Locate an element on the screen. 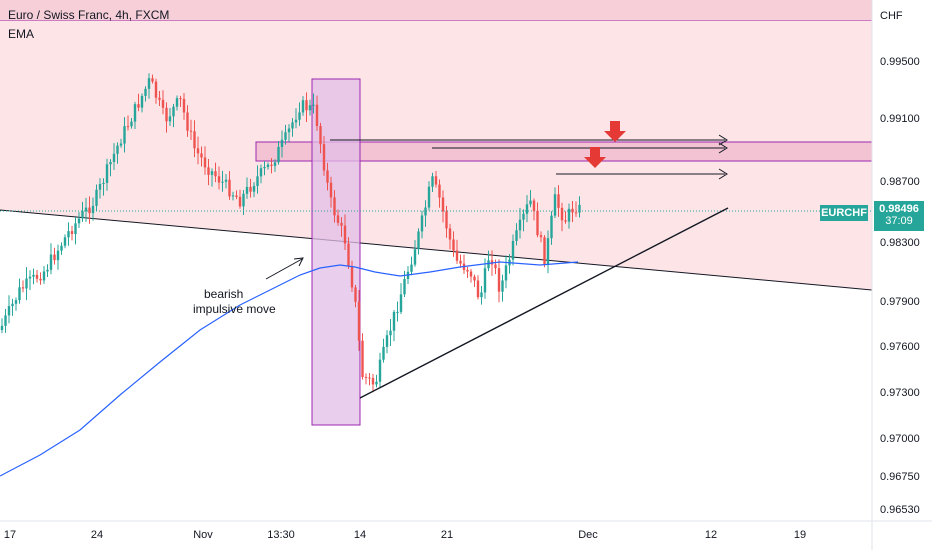  chart-title: Euro / Swiss Franc, 4h, FXCM is located at coordinates (89, 15).